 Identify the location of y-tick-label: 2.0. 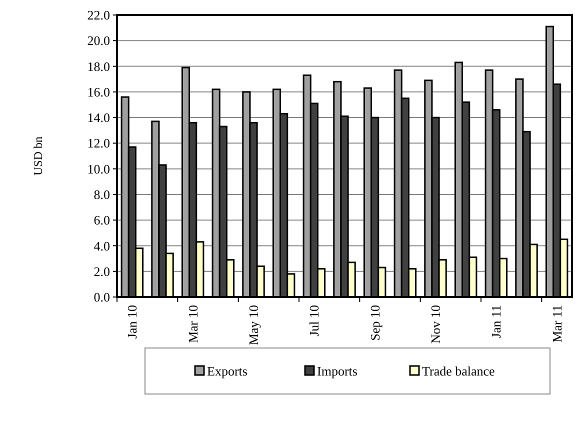
(102, 271).